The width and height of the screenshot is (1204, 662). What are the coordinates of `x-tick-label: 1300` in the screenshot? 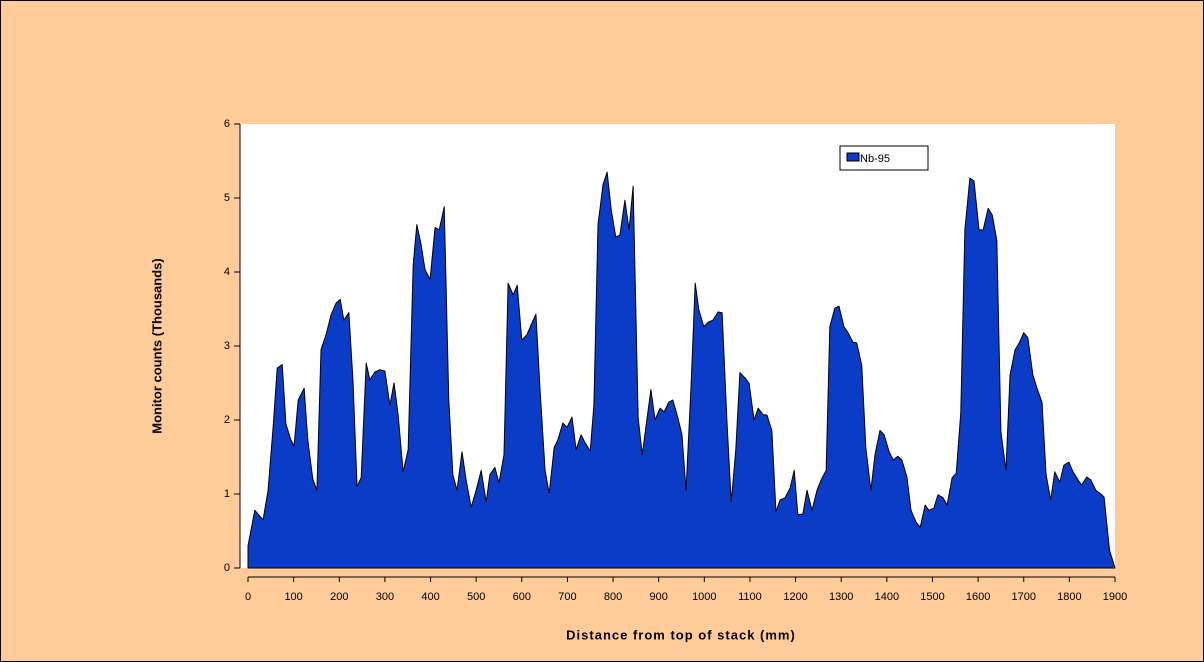 It's located at (841, 597).